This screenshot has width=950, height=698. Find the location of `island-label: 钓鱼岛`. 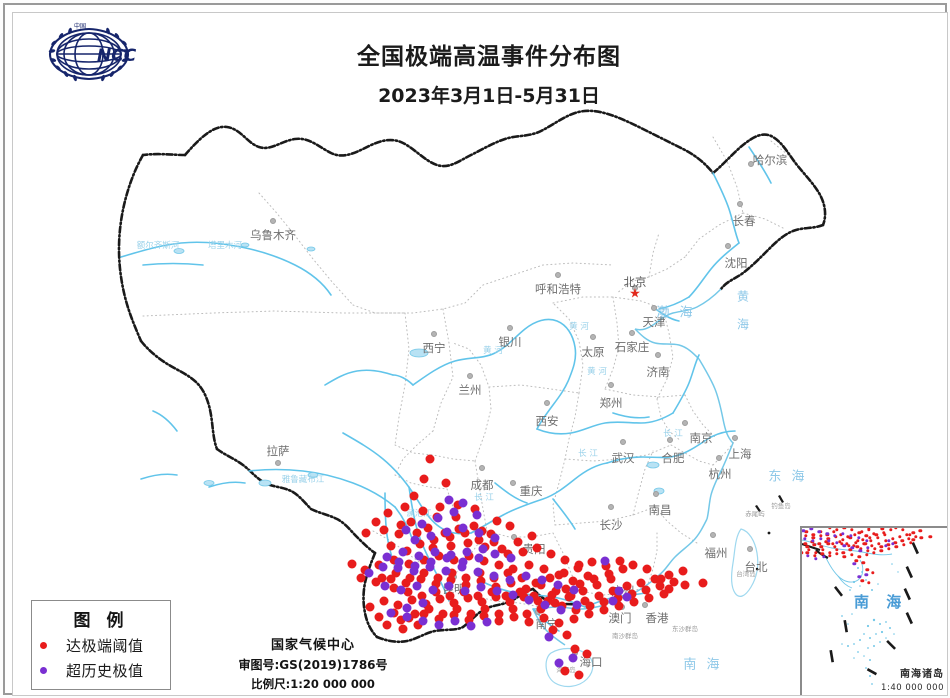

island-label: 钓鱼岛 is located at coordinates (781, 506).